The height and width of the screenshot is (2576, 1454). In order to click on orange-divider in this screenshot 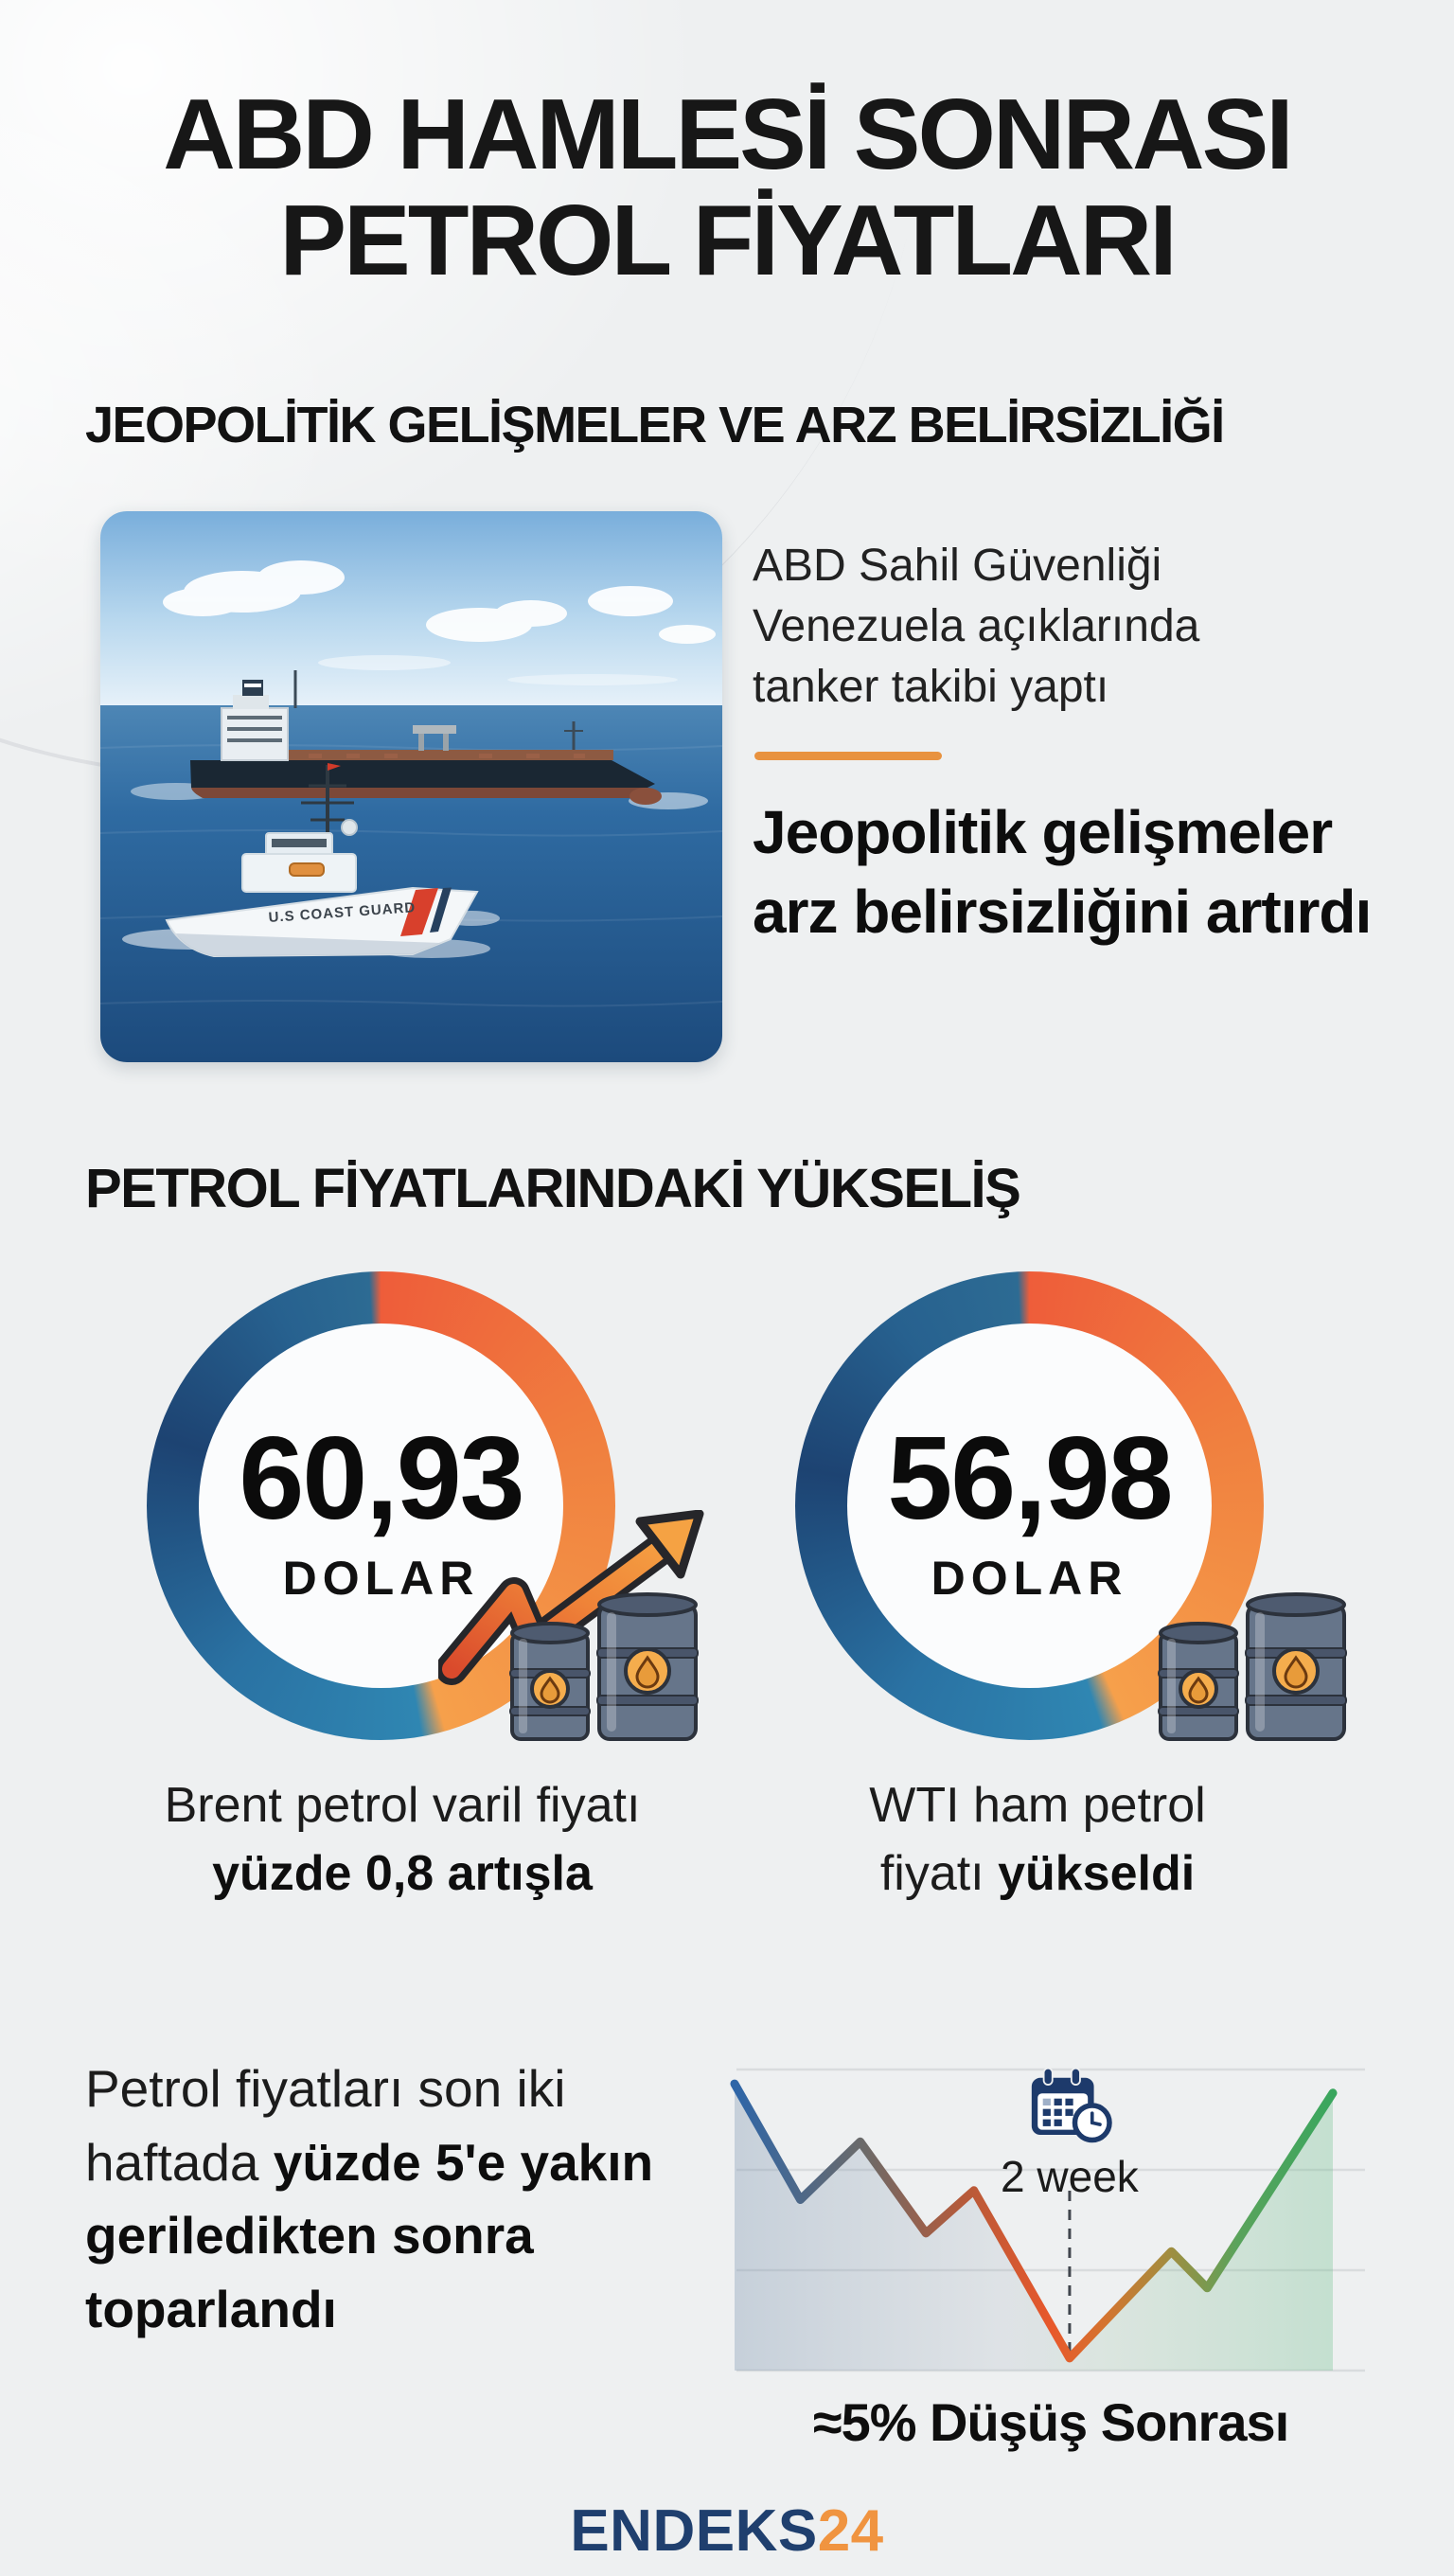, I will do `click(848, 756)`.